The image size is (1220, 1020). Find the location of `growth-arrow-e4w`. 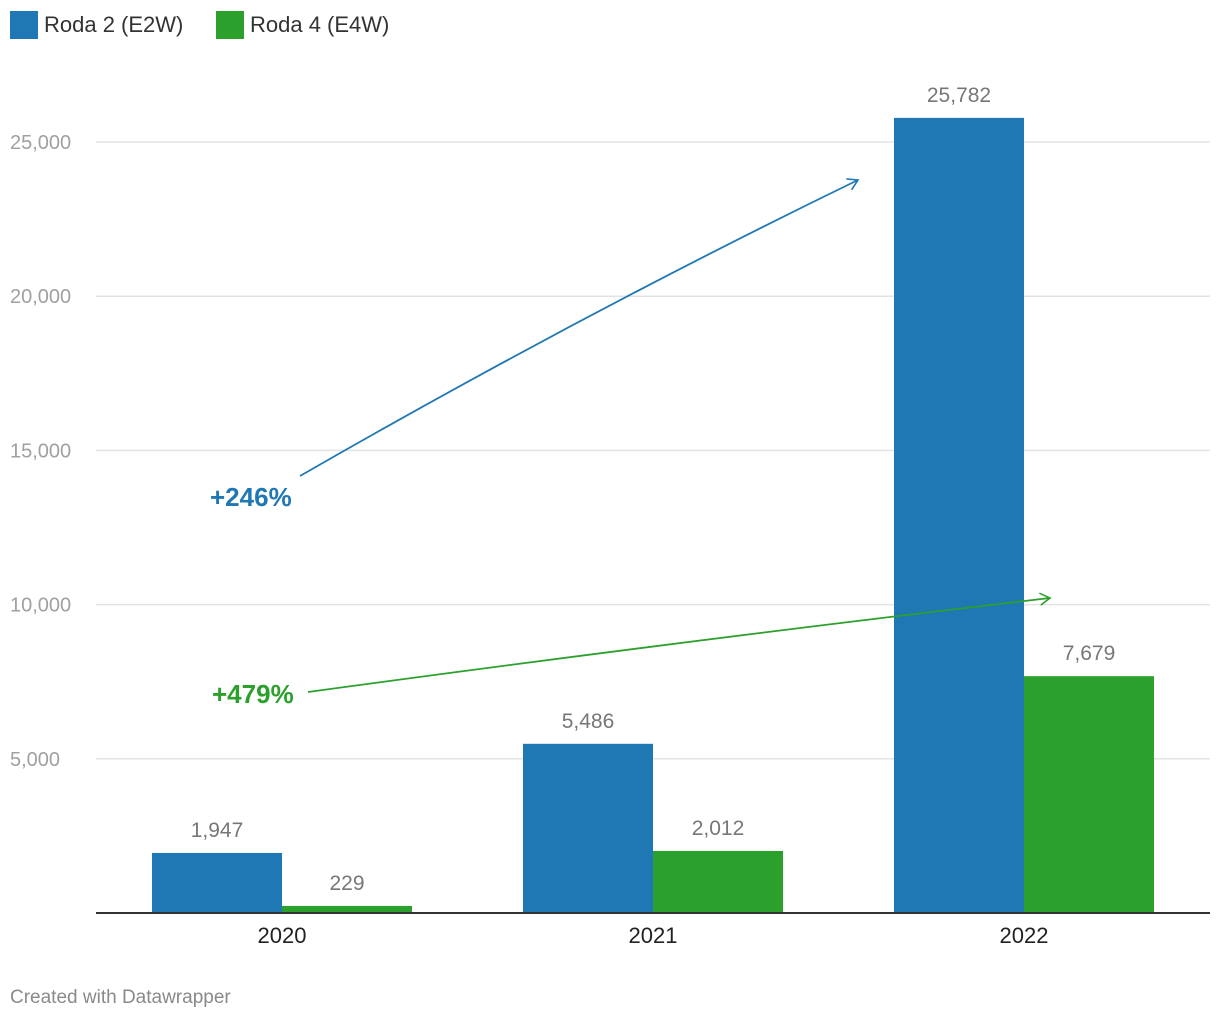

growth-arrow-e4w is located at coordinates (679, 642).